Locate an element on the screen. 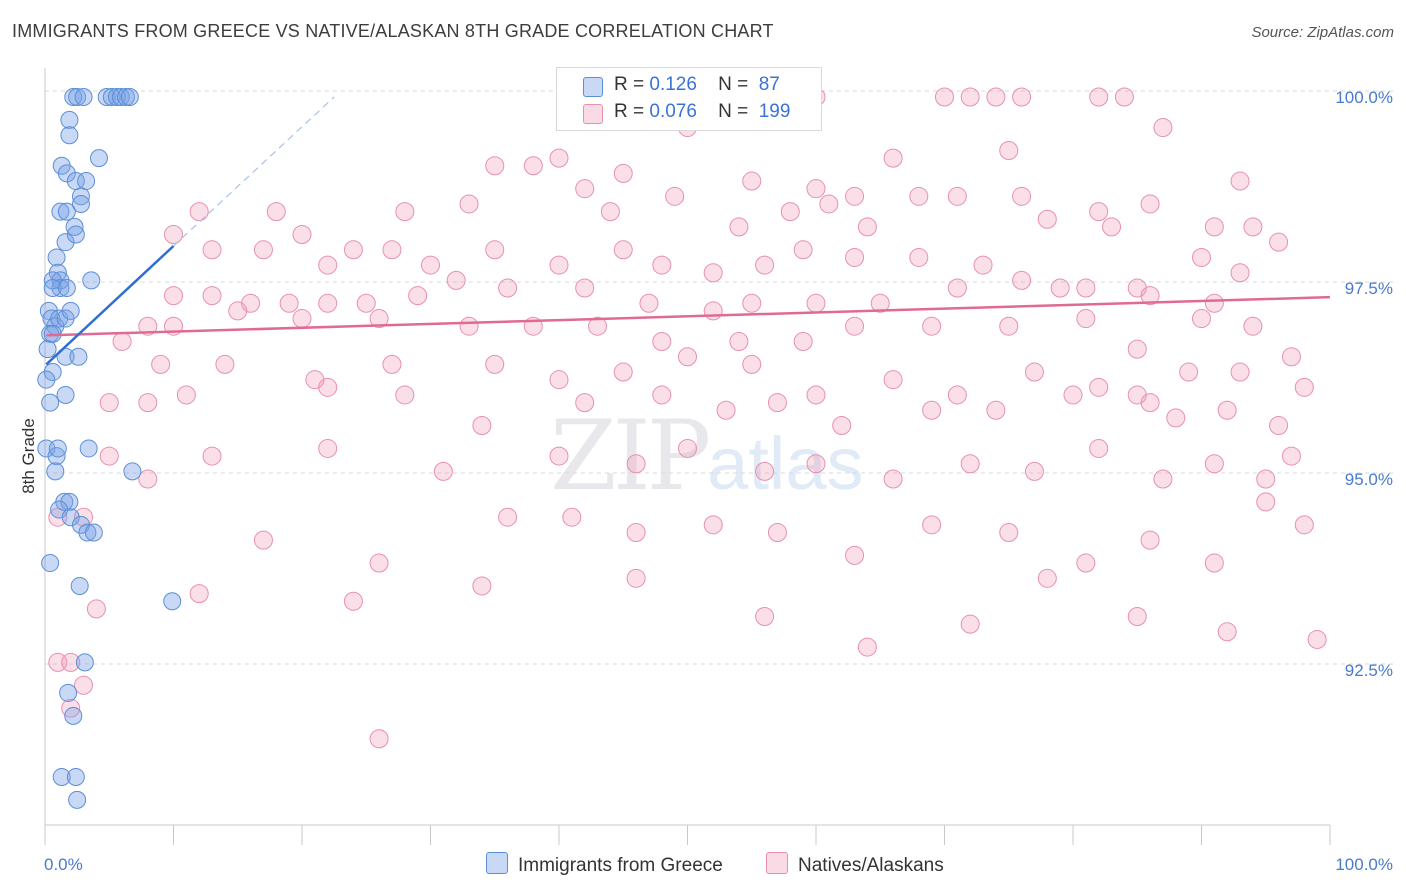 This screenshot has height=892, width=1406. bottom-legend-natives: Natives/Alaskans is located at coordinates (855, 864).